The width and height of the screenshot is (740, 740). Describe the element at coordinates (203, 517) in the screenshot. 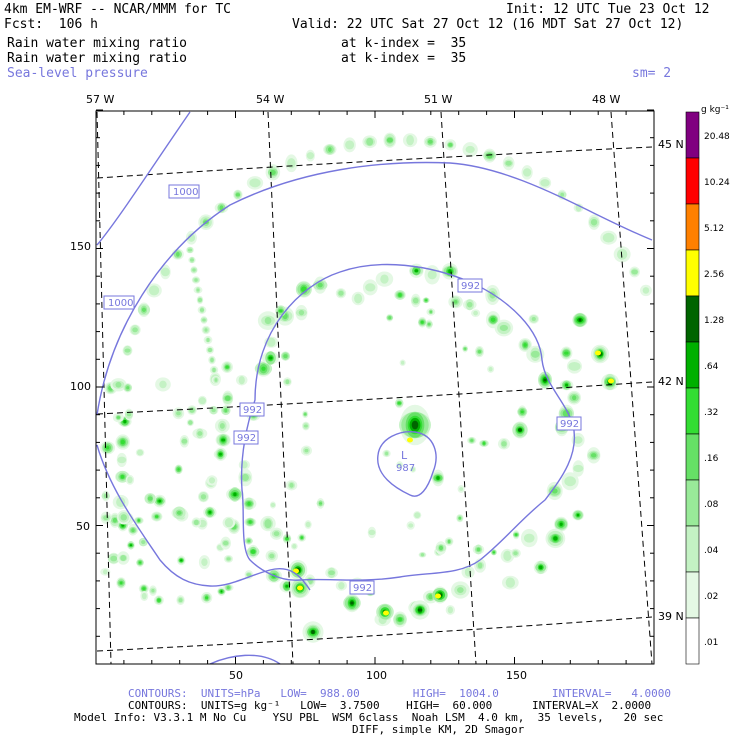

I see `contour-992-west` at that location.